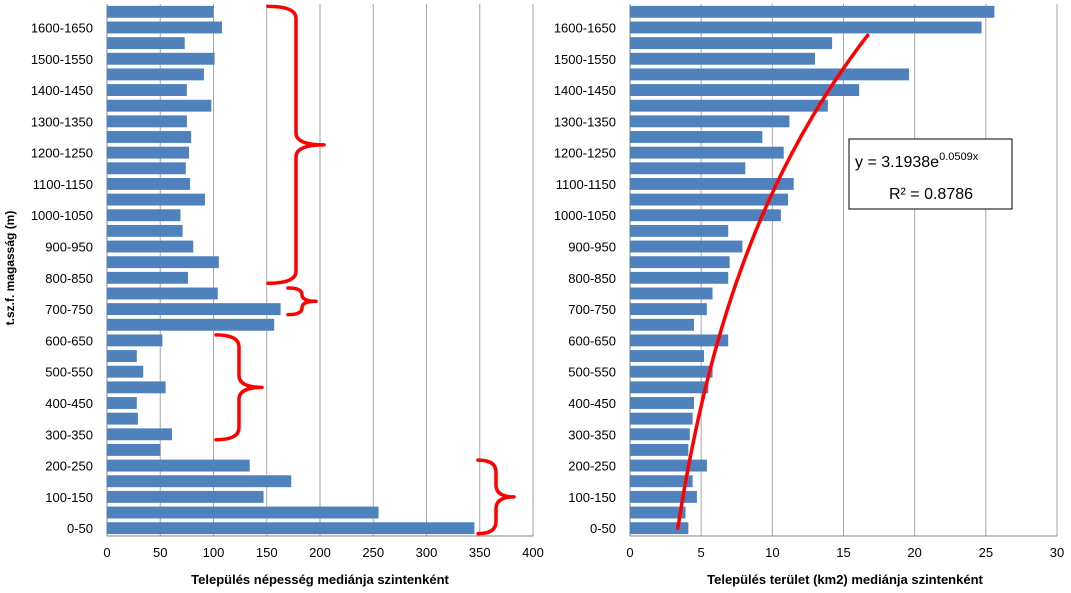  Describe the element at coordinates (10, 268) in the screenshot. I see `left-y-axis-title: t.sz.f. magasság (m)` at that location.